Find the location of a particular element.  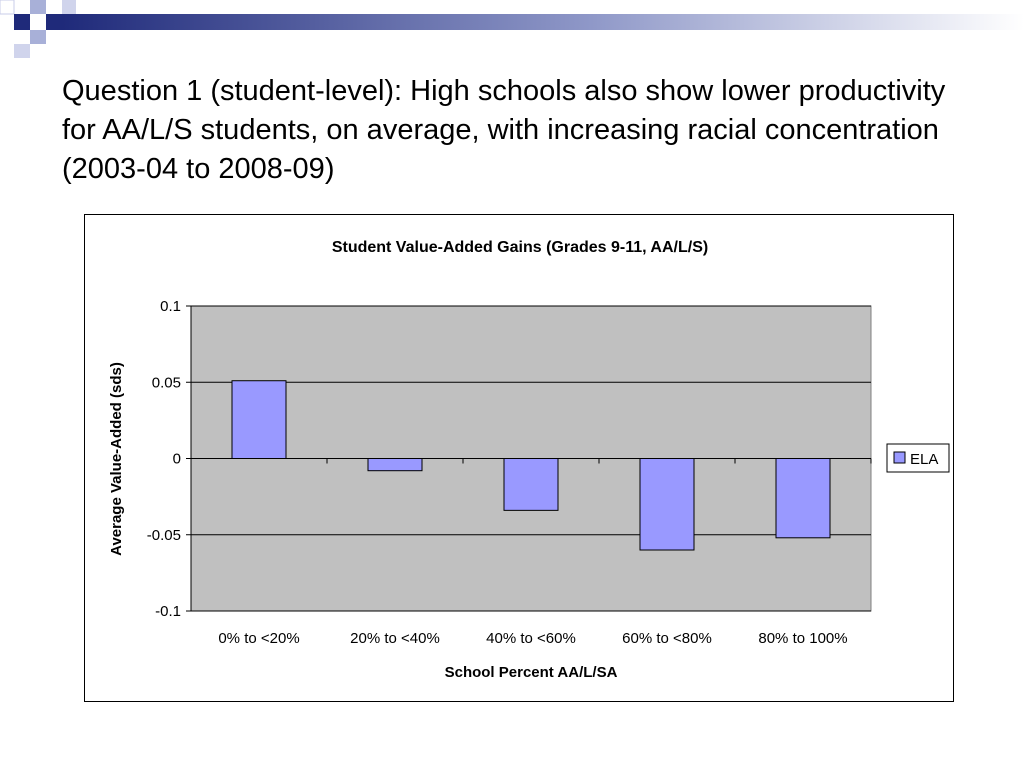

y-tick-label: -0.05 is located at coordinates (164, 535).